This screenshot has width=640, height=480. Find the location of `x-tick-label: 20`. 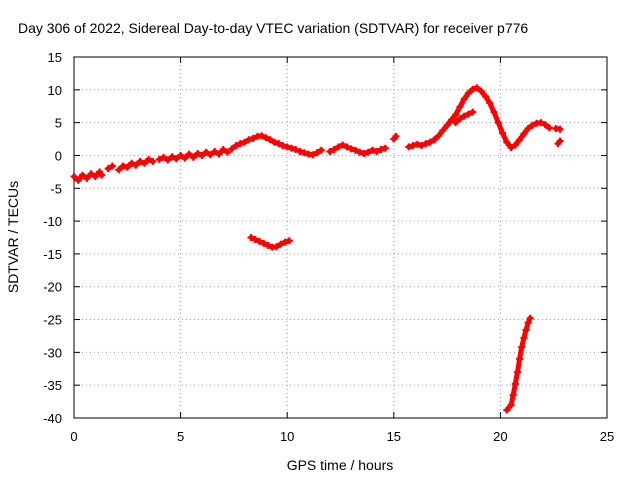

x-tick-label: 20 is located at coordinates (500, 436).